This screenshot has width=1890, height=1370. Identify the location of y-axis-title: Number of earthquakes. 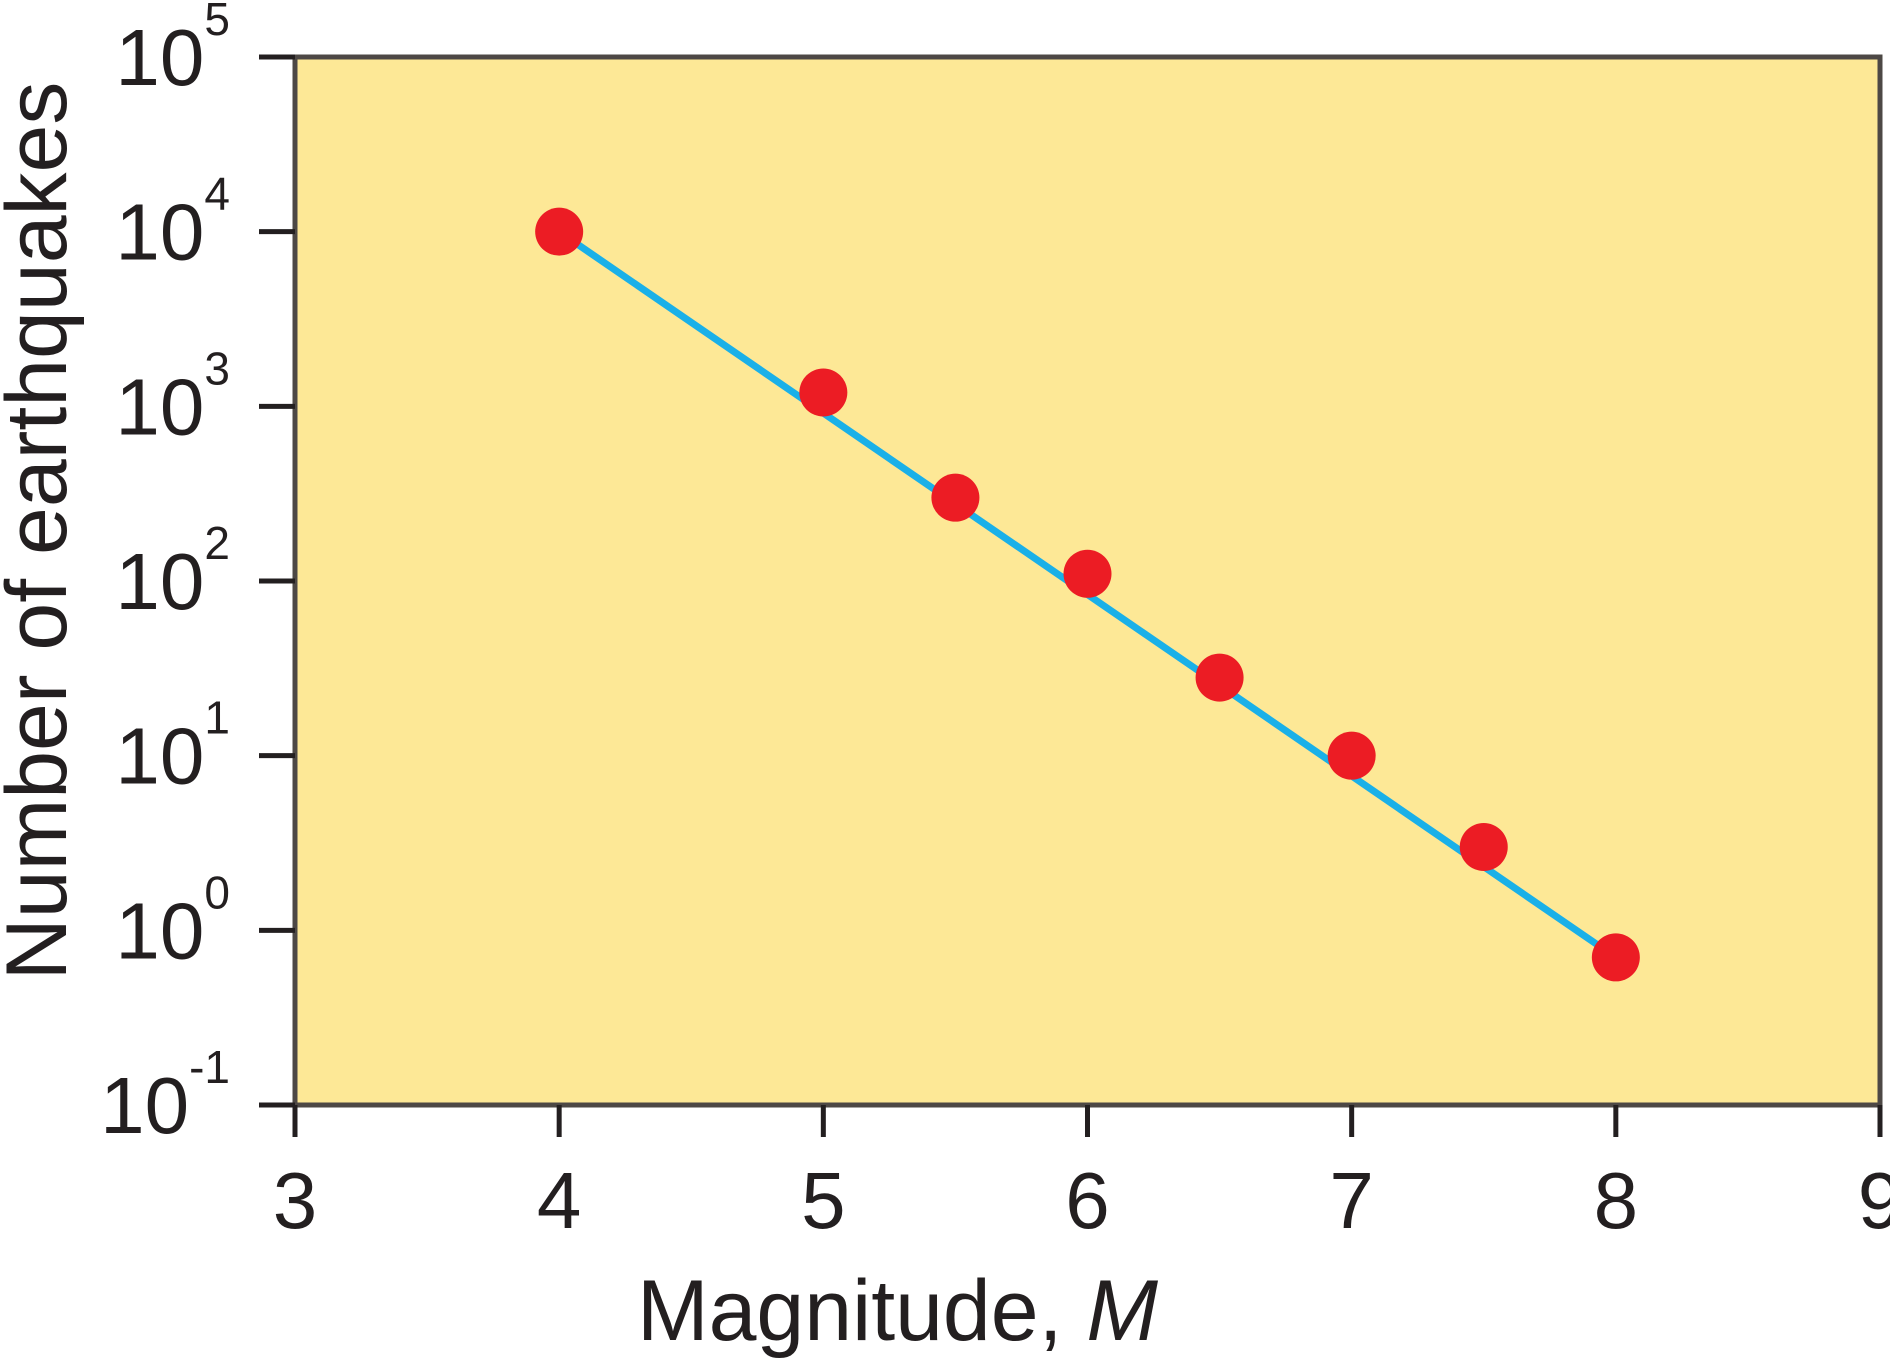
(42, 531).